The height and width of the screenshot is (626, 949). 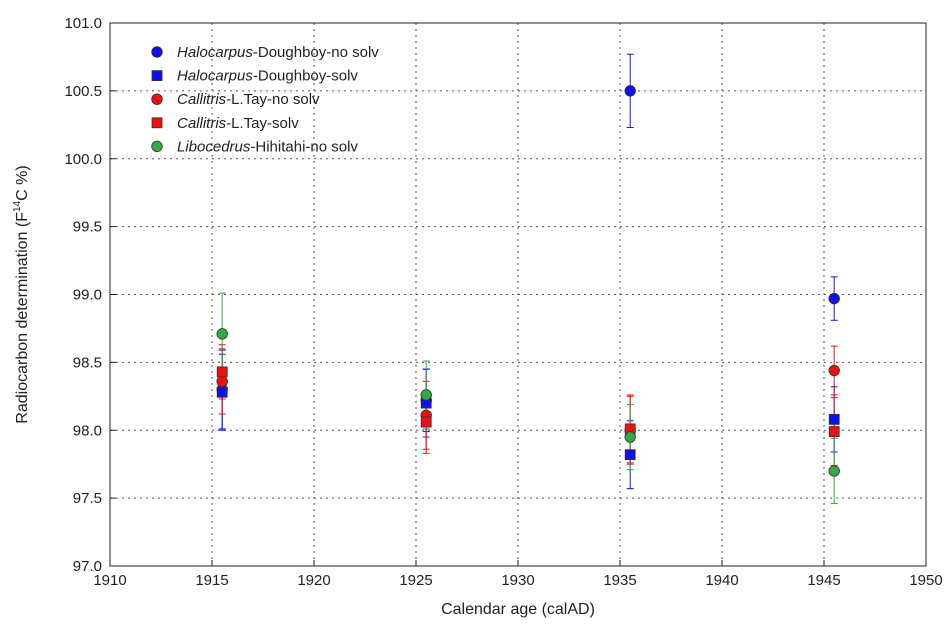 I want to click on y-tick-label: 101.0, so click(x=83, y=23).